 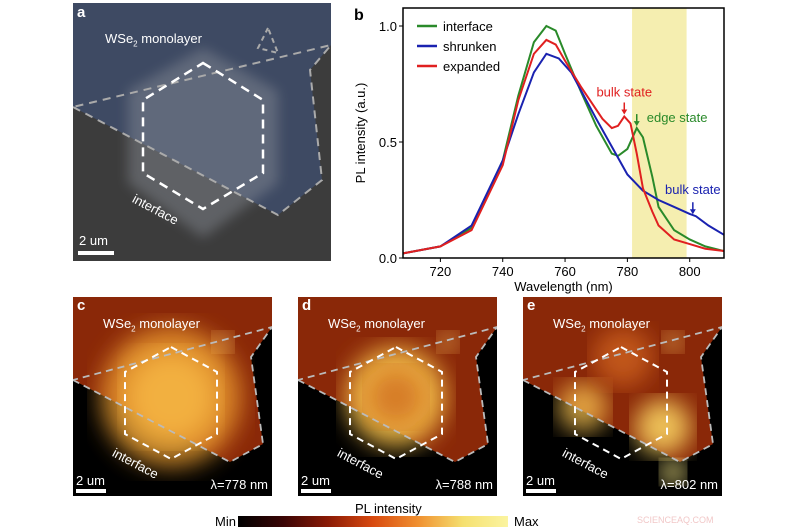 I want to click on colorbar-max: Max, so click(x=526, y=521).